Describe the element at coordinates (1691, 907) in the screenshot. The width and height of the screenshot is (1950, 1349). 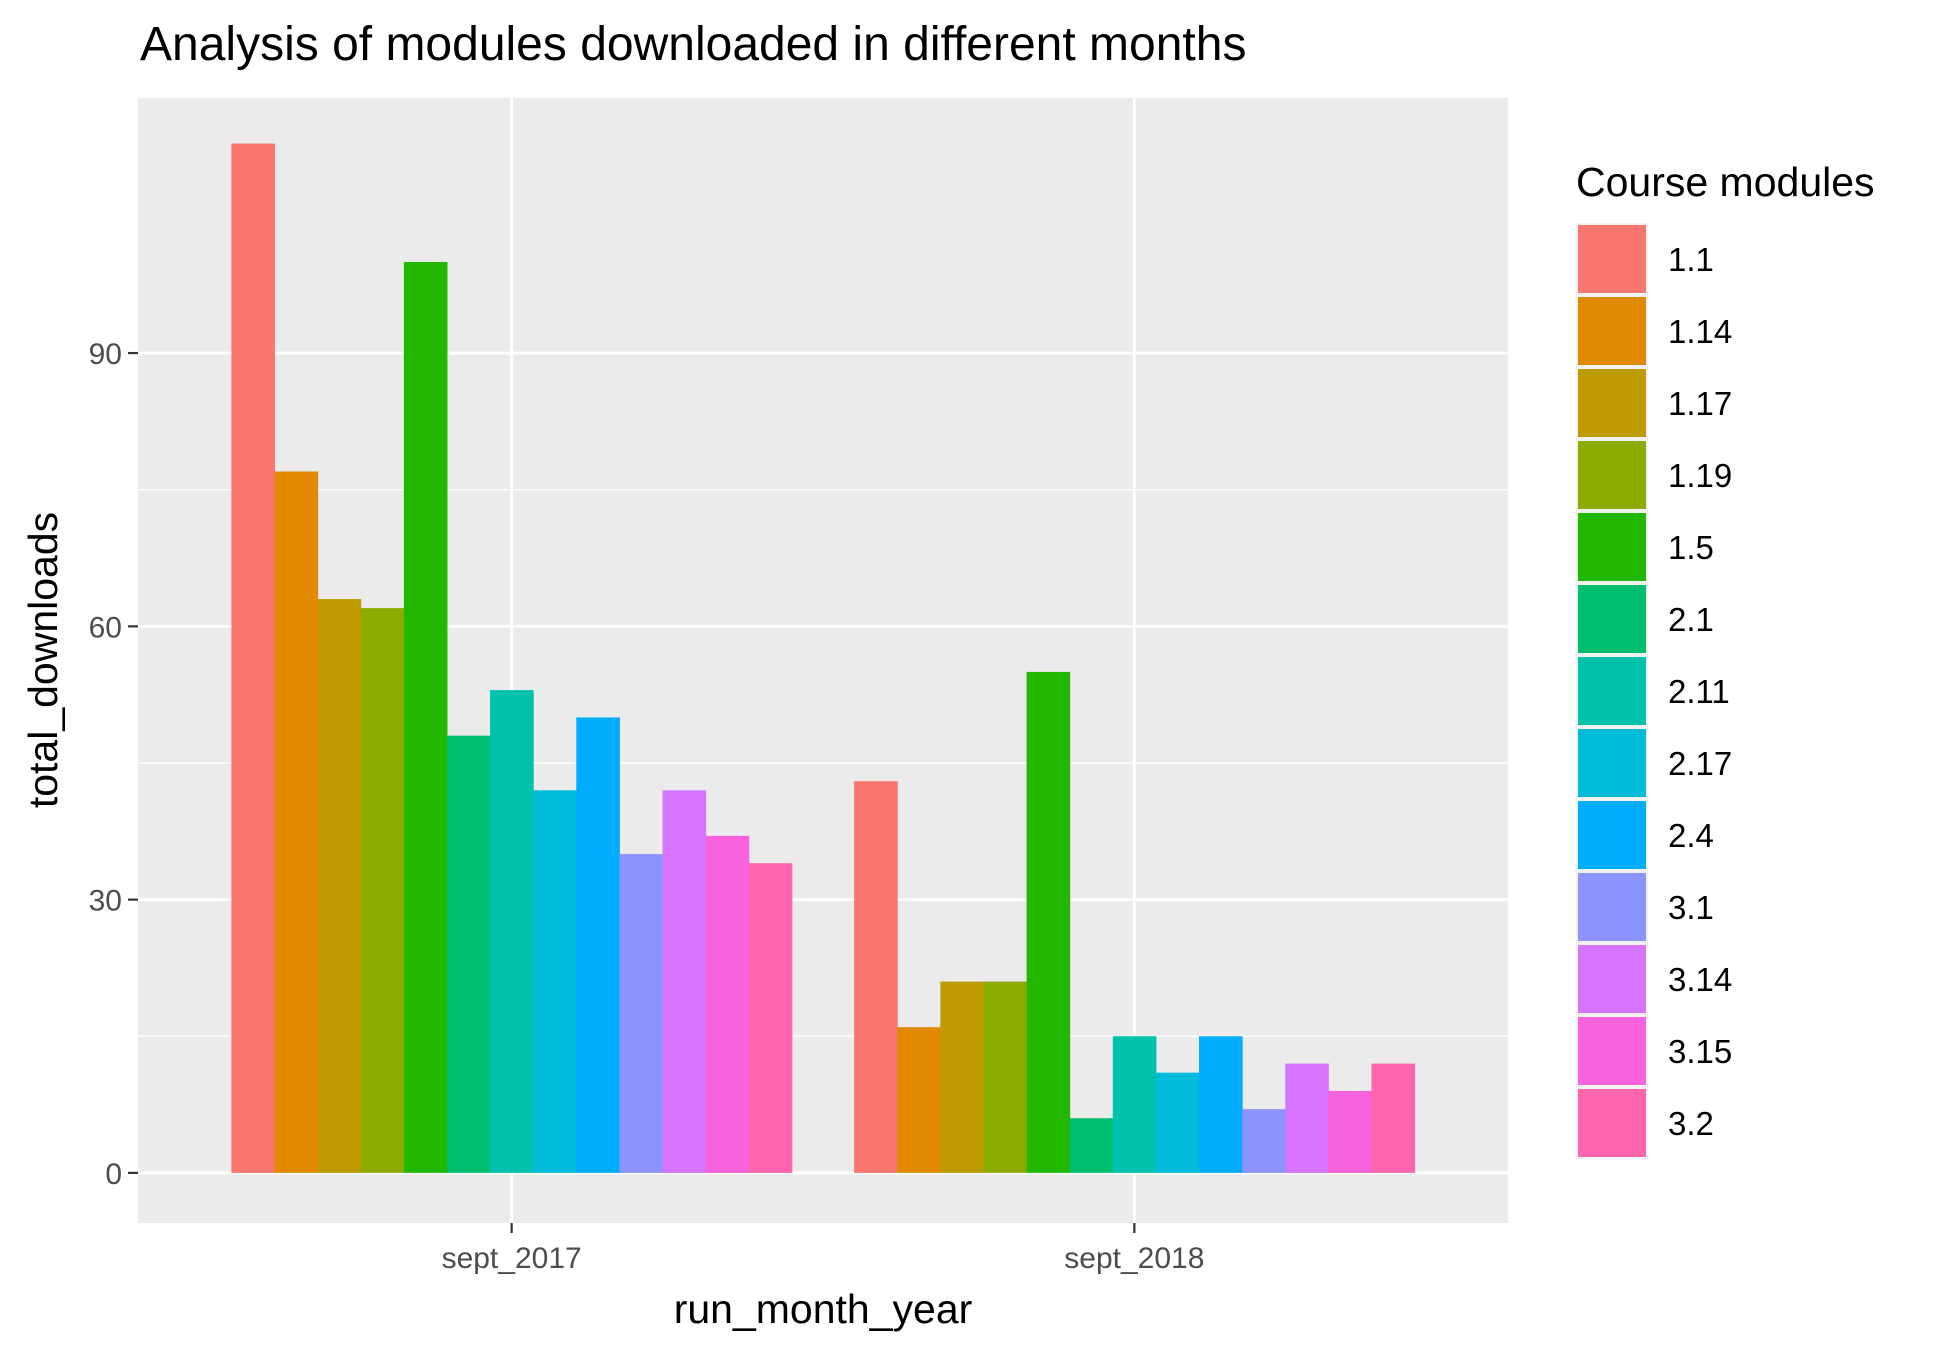
I see `legend-label: 3.1` at that location.